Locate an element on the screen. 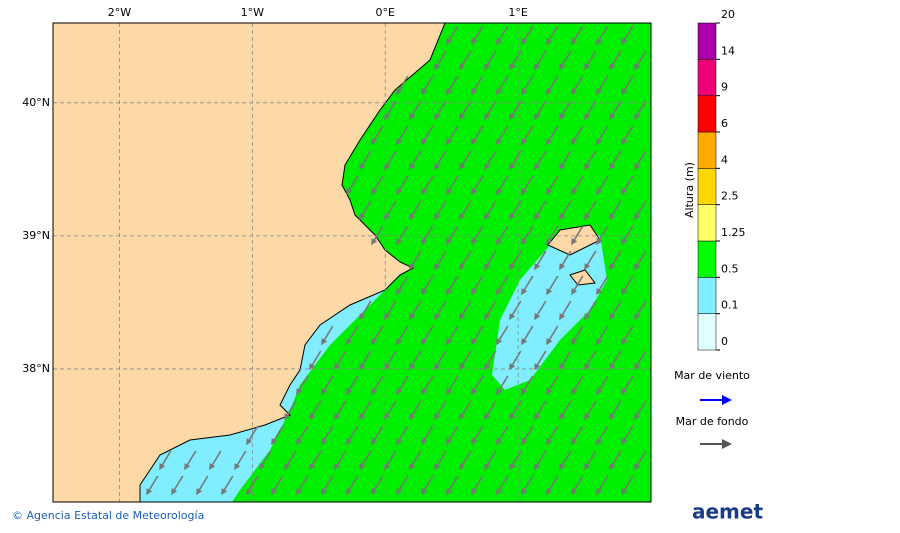 Image resolution: width=900 pixels, height=533 pixels. colorbar-label: 0 is located at coordinates (724, 341).